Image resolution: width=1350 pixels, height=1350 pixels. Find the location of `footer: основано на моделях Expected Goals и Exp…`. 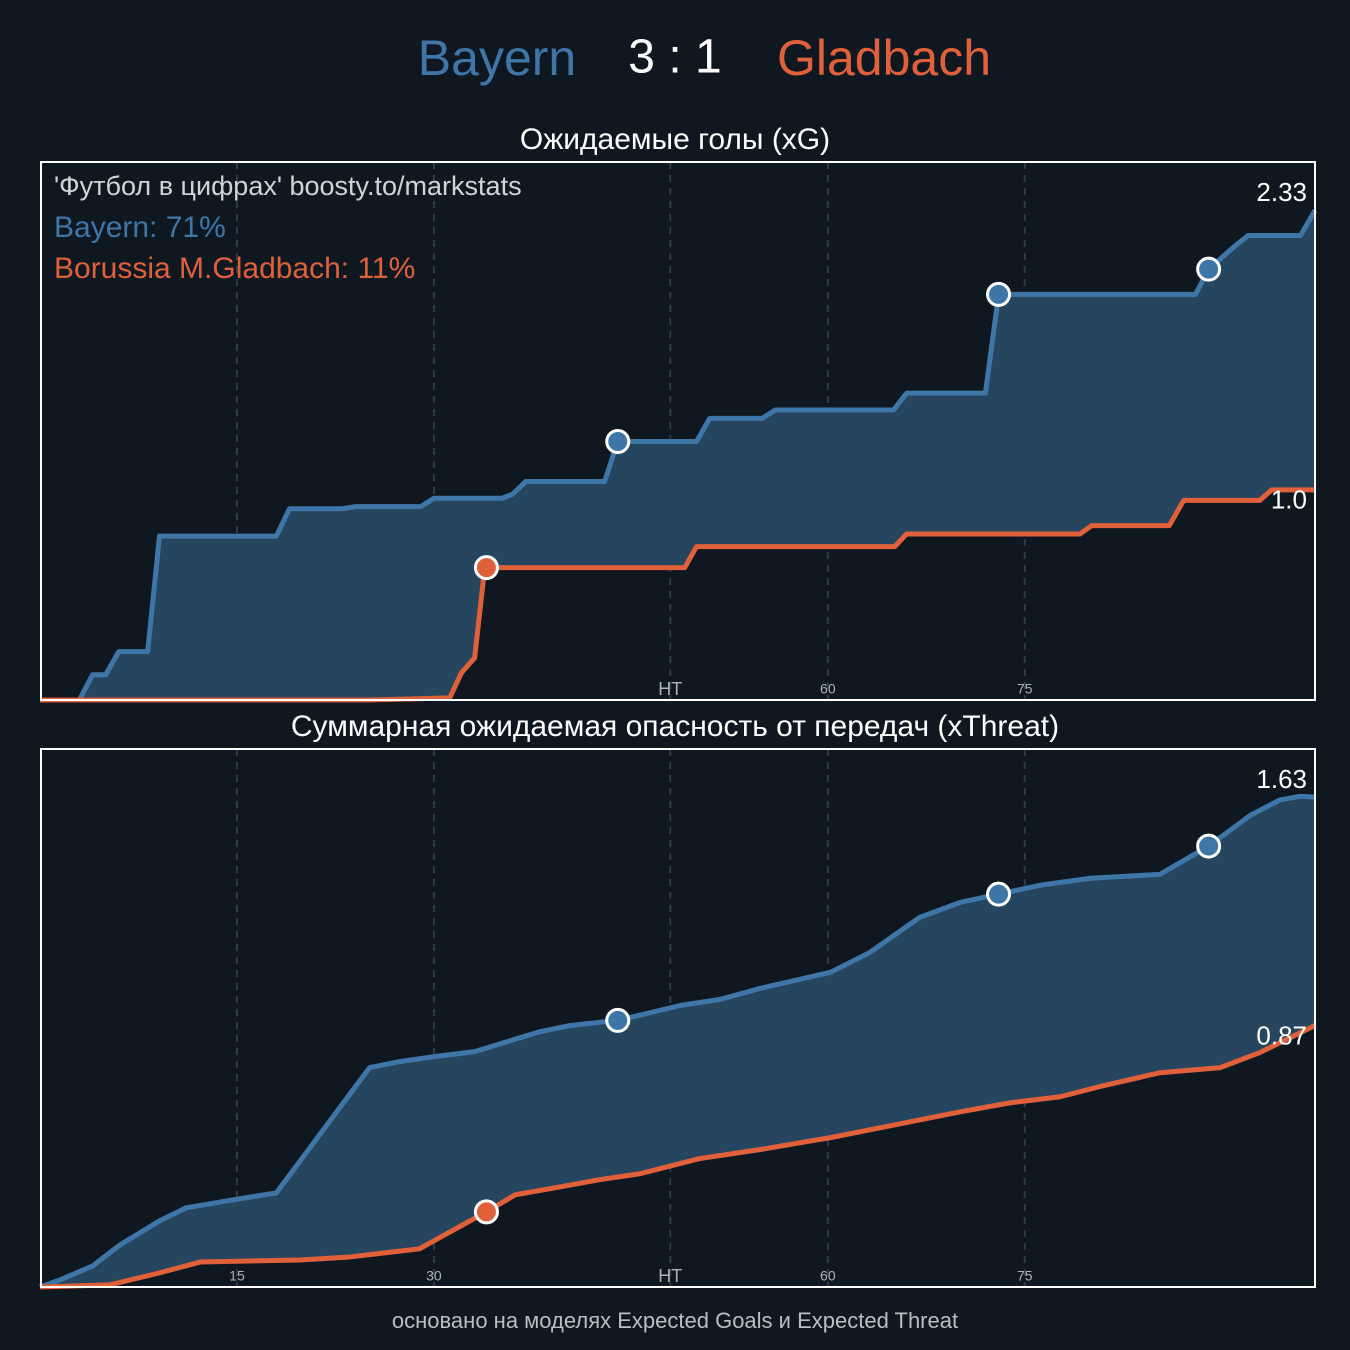

footer: основано на моделях Expected Goals и Exp… is located at coordinates (675, 1320).